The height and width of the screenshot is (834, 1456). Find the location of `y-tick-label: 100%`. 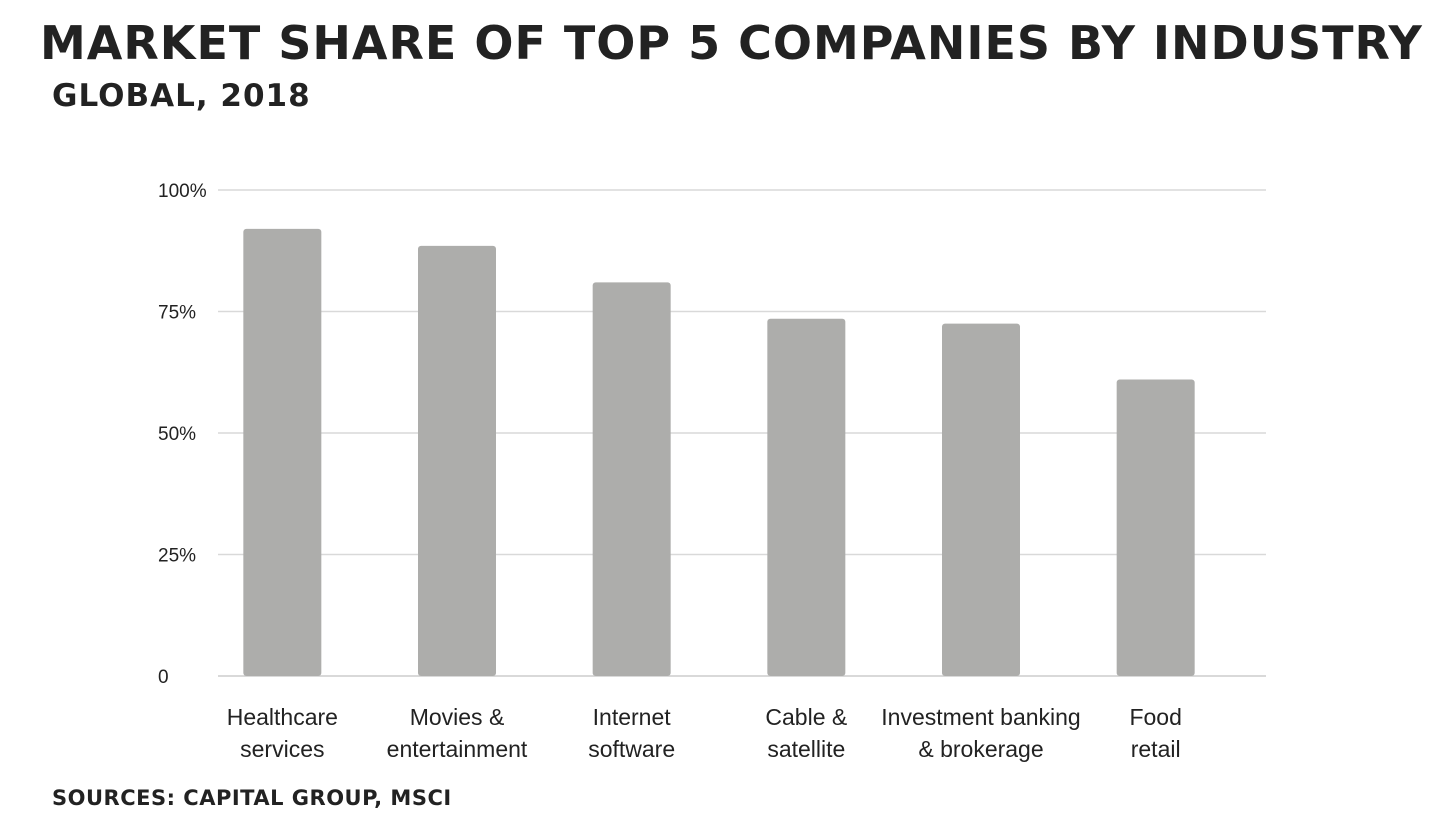

y-tick-label: 100% is located at coordinates (182, 191).